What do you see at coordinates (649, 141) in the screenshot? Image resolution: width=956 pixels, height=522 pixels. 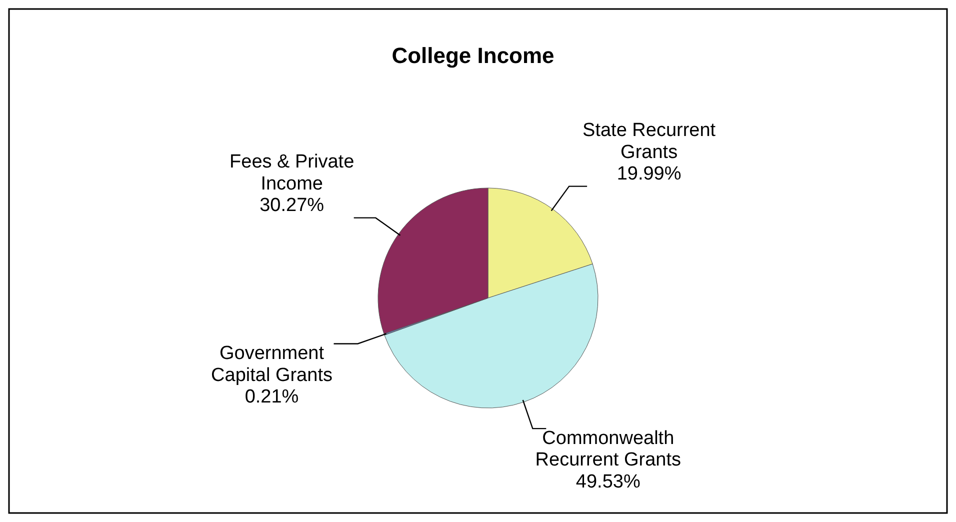 I see `slice-label: State Recurrent Grants` at bounding box center [649, 141].